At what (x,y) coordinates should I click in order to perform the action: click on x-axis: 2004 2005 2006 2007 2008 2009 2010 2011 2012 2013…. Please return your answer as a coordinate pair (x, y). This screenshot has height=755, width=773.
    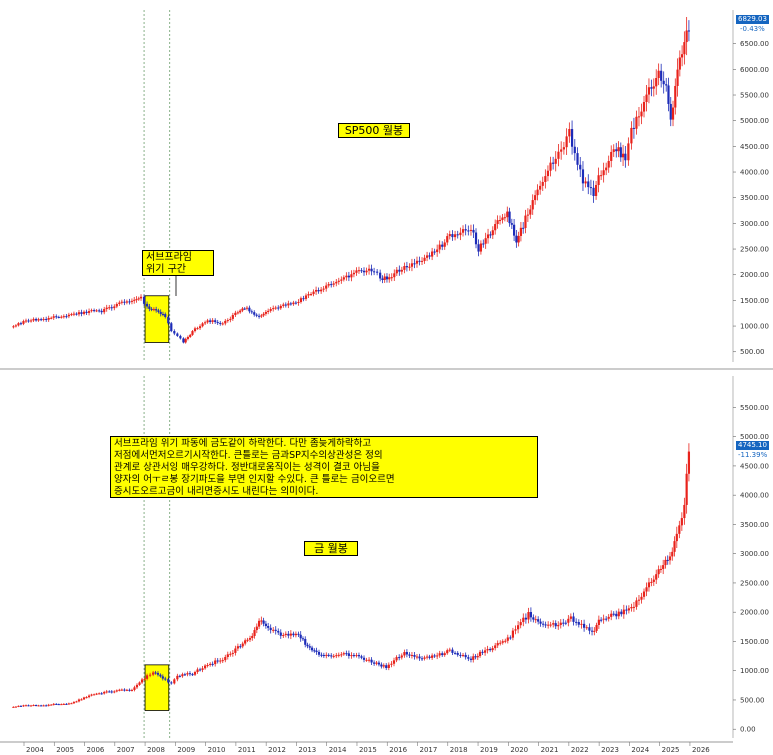
    Looking at the image, I should click on (366, 747).